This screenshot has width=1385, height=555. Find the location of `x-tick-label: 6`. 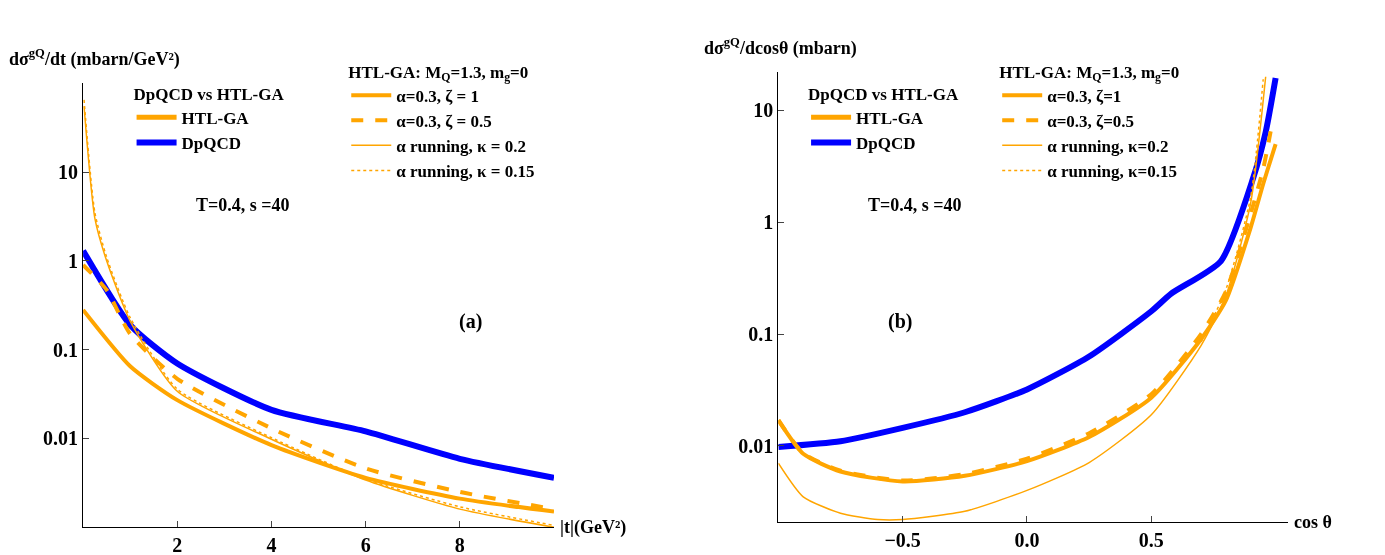

x-tick-label: 6 is located at coordinates (365, 544).